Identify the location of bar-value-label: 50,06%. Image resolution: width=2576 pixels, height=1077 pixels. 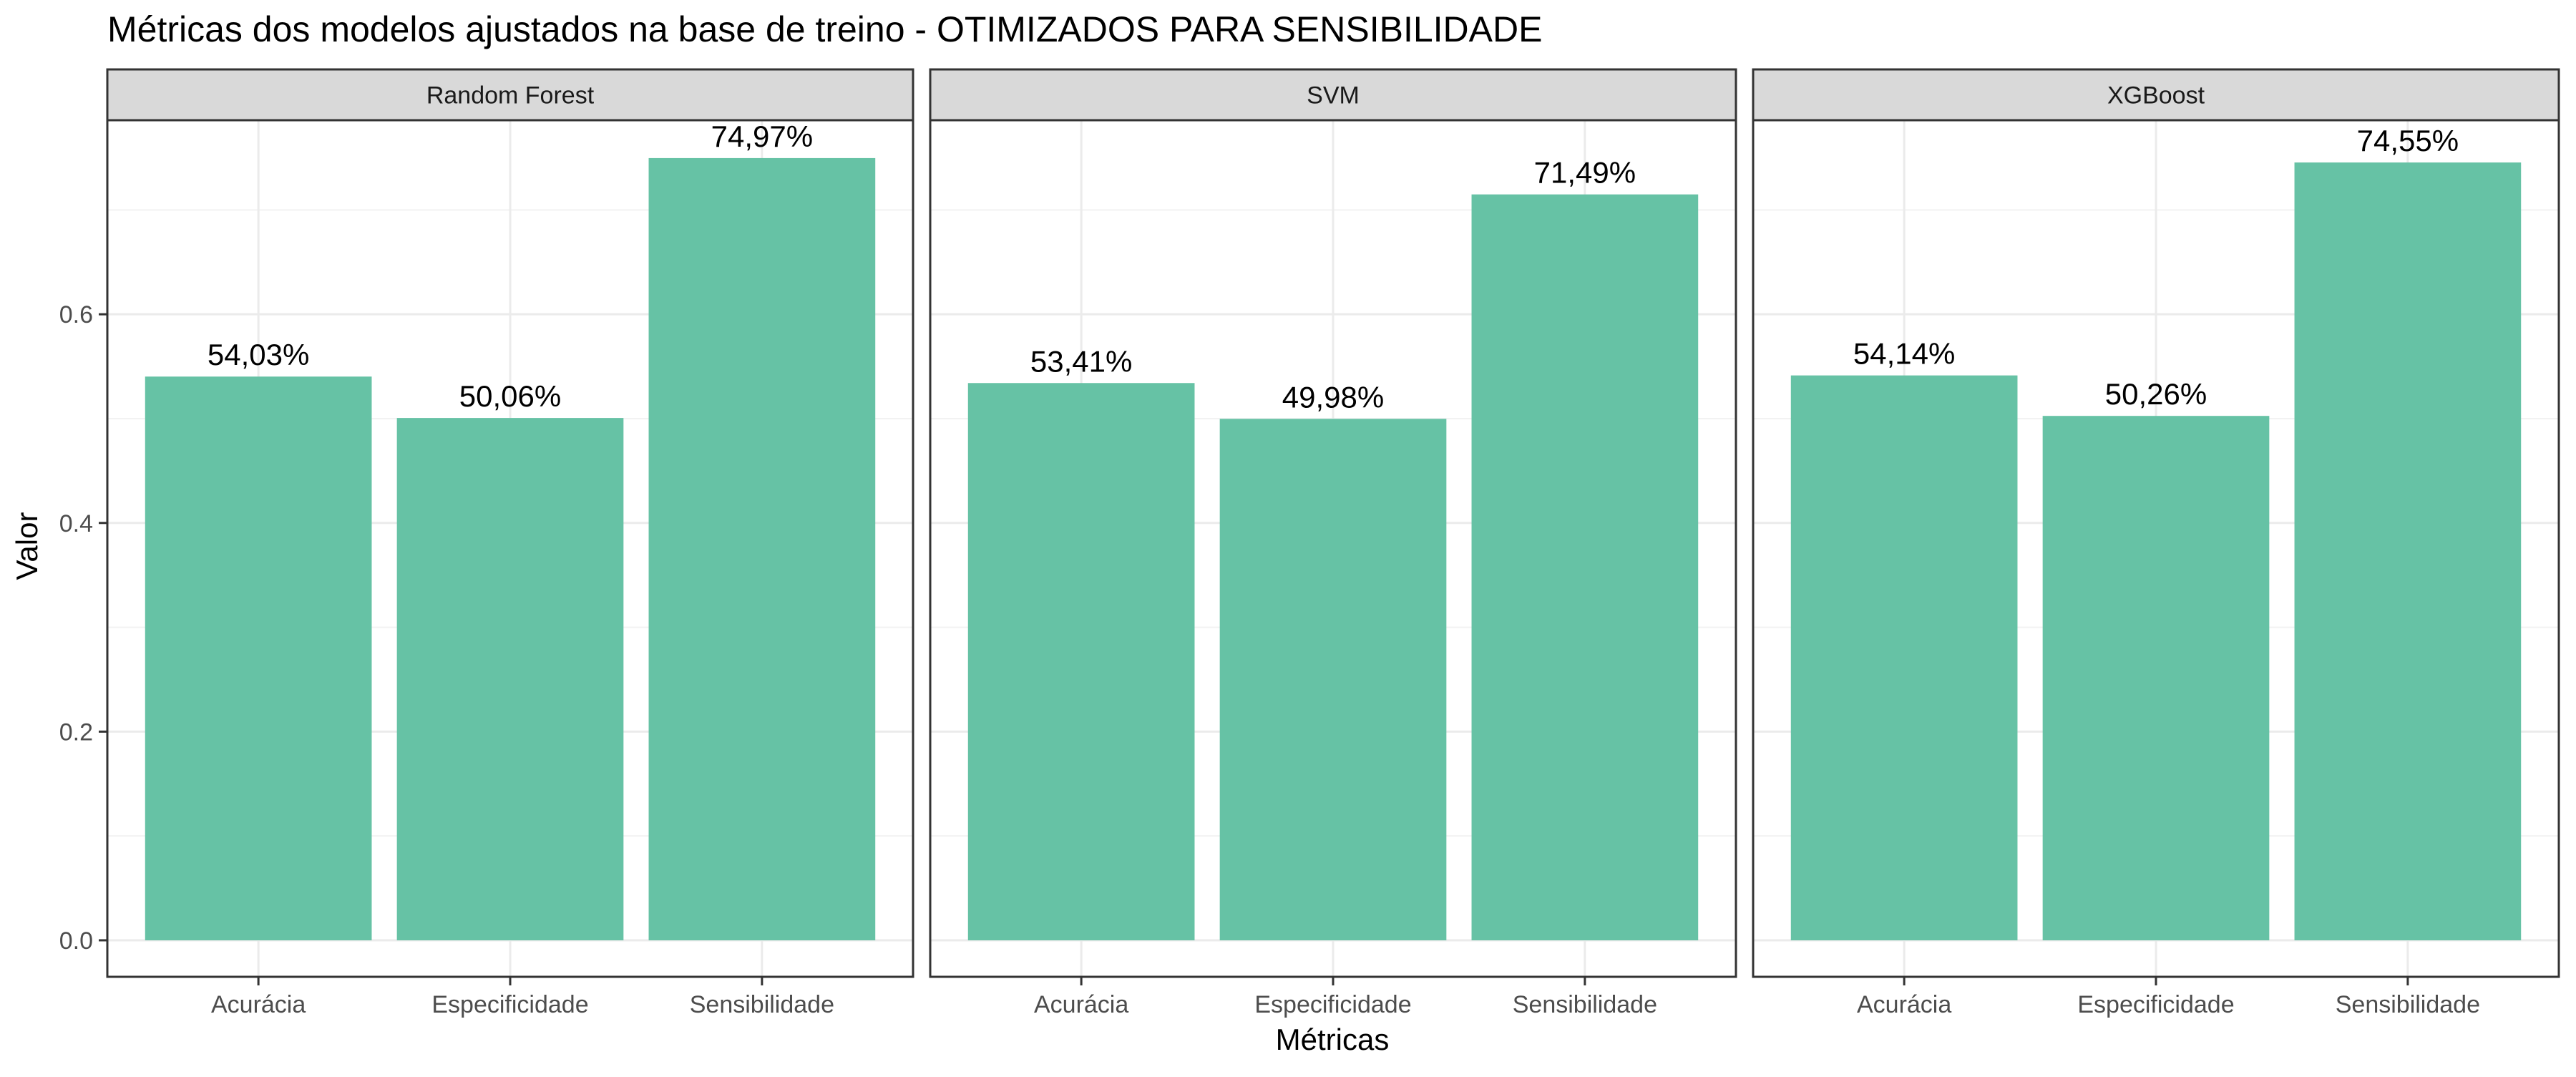
(510, 396).